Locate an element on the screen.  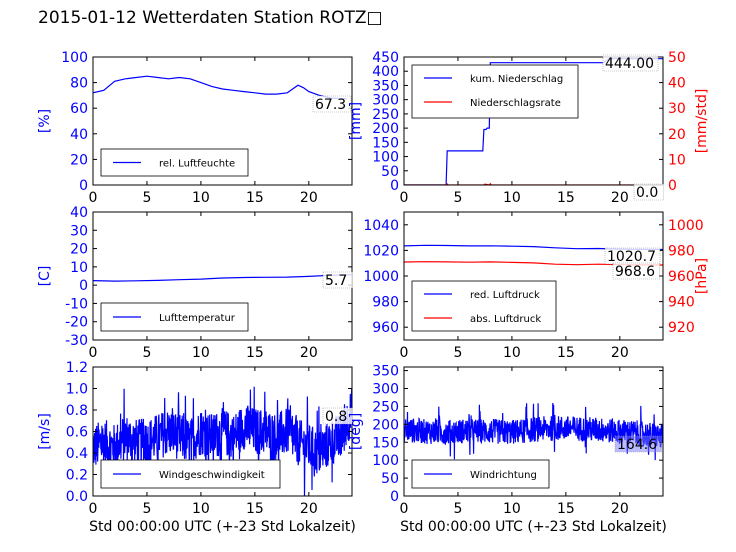
precipitation-xtick-label-1: 5 is located at coordinates (457, 198).